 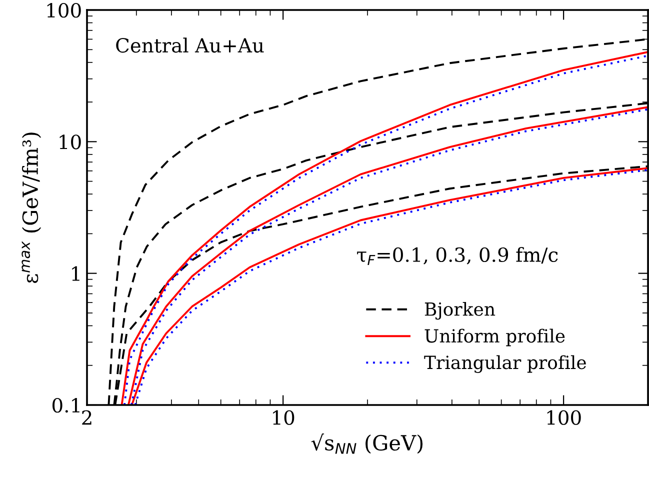 I want to click on x-axis-title: √s$_{NN}$ (GeV), so click(x=367, y=443).